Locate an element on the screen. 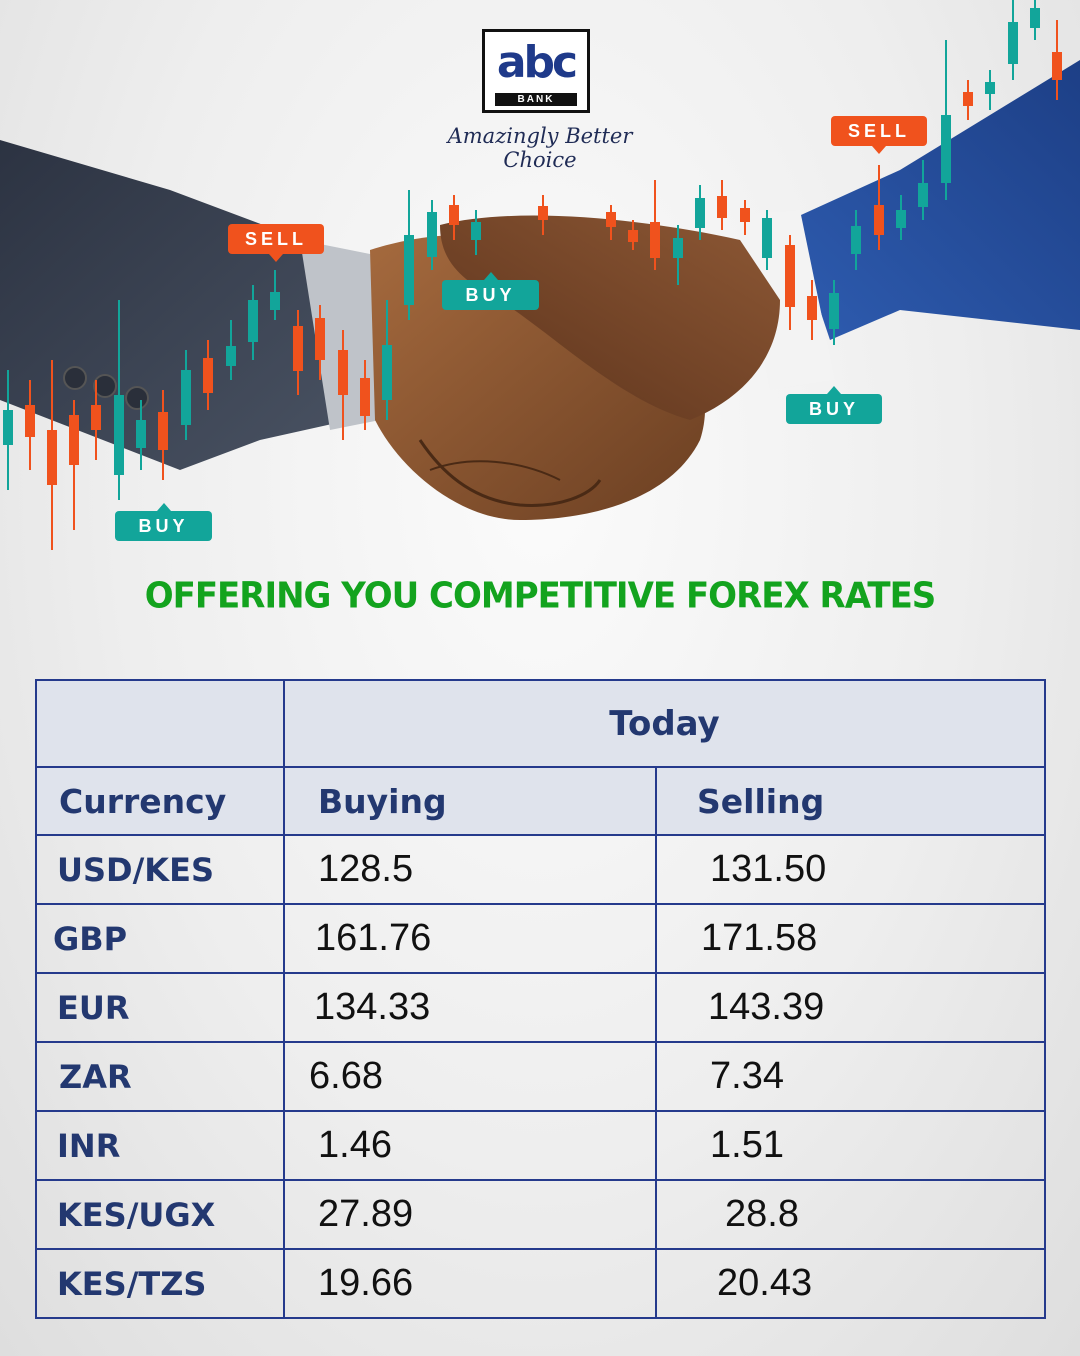 The width and height of the screenshot is (1080, 1356). currency-cell: ZAR is located at coordinates (160, 1076).